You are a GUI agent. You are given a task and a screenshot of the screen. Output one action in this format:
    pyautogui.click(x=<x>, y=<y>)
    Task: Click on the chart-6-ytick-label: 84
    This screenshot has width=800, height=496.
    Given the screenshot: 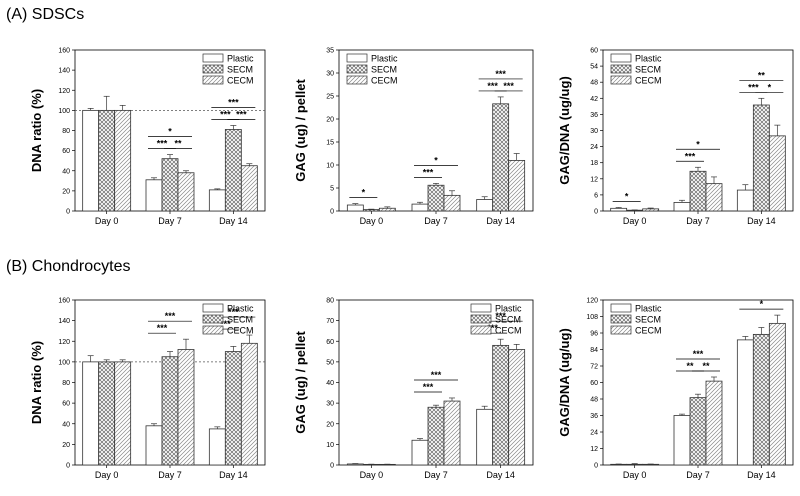 What is the action you would take?
    pyautogui.click(x=594, y=350)
    